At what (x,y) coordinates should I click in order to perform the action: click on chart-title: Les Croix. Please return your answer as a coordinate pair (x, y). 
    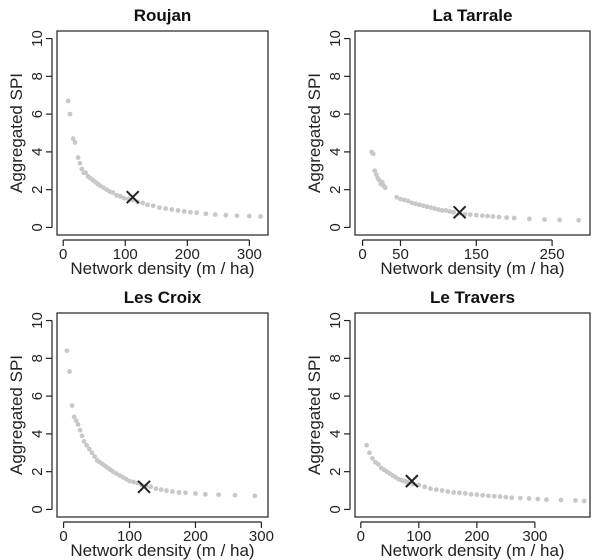
    Looking at the image, I should click on (163, 297).